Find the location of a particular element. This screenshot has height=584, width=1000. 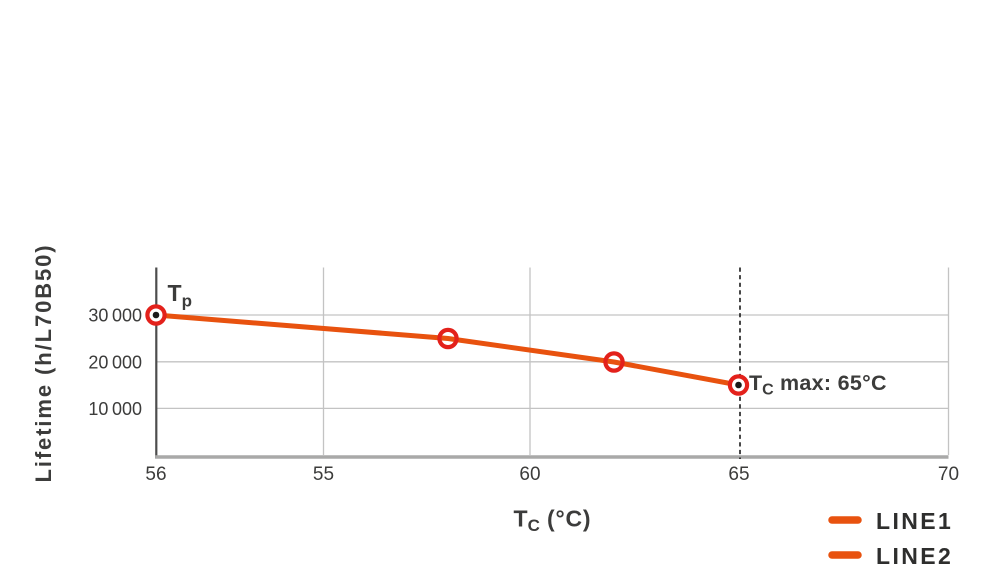

svg-text: 55 is located at coordinates (323, 474).